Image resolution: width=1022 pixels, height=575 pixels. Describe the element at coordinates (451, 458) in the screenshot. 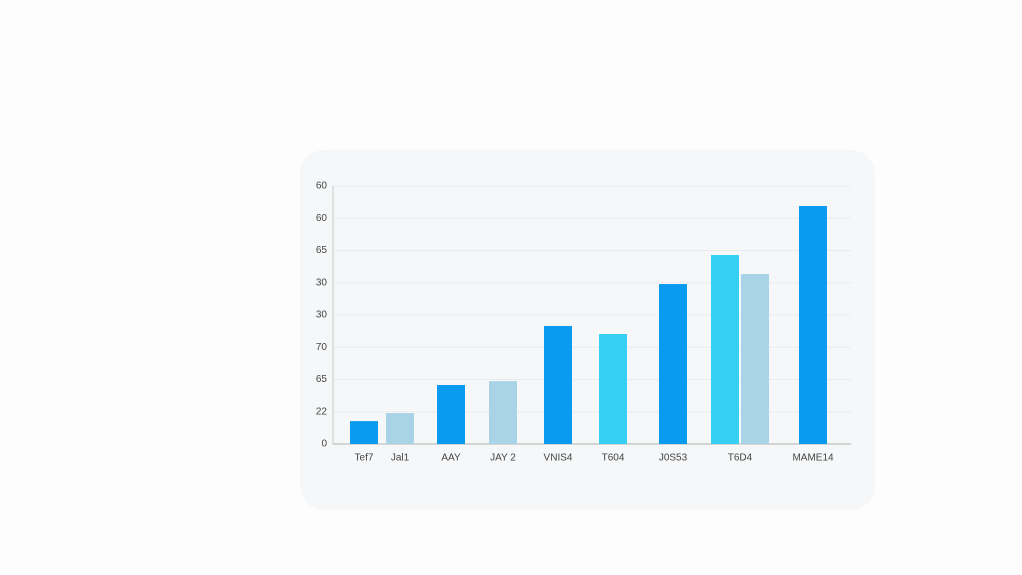

I see `x-tick-label: AAY` at that location.